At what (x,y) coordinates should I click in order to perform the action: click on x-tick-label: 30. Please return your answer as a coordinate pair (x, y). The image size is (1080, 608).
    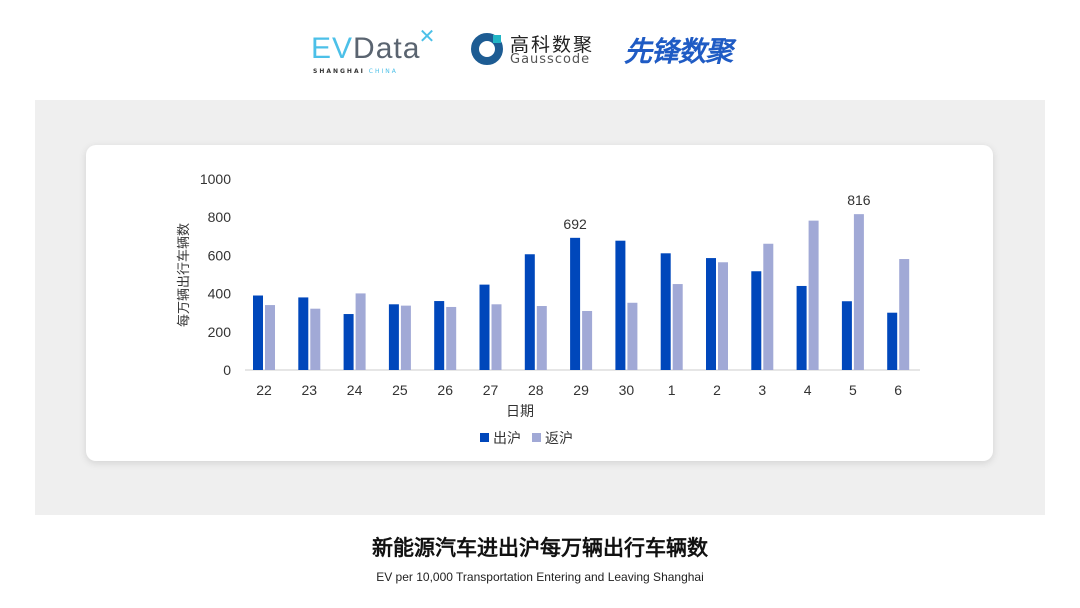
    Looking at the image, I should click on (627, 390).